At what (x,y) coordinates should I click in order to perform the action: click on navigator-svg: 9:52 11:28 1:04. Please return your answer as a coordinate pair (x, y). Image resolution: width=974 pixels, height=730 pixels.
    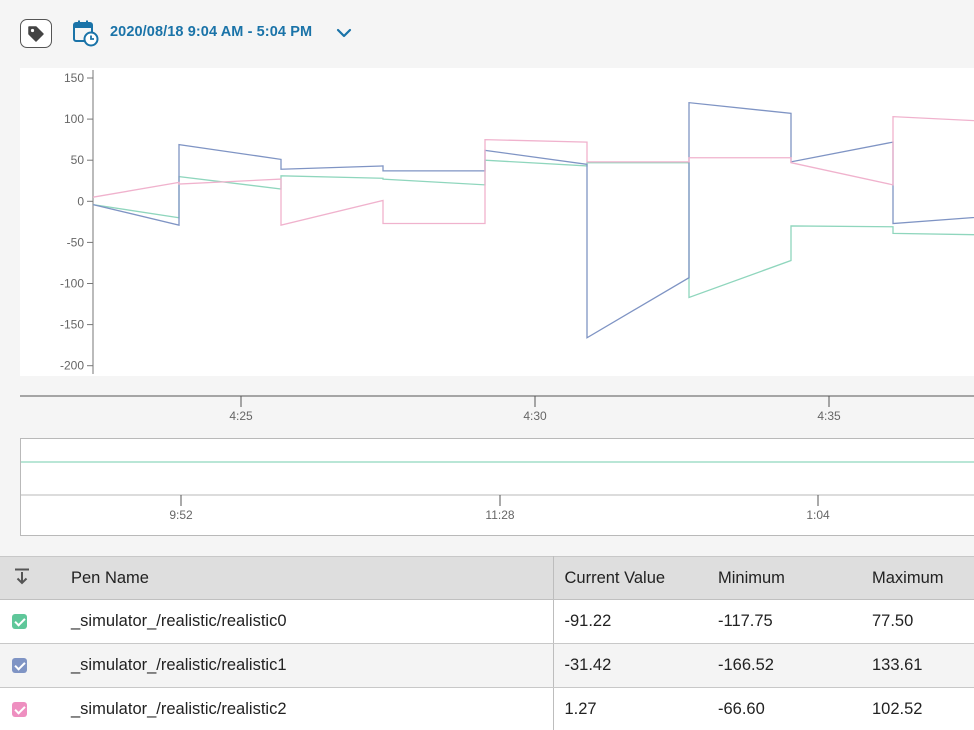
    Looking at the image, I should click on (497, 491).